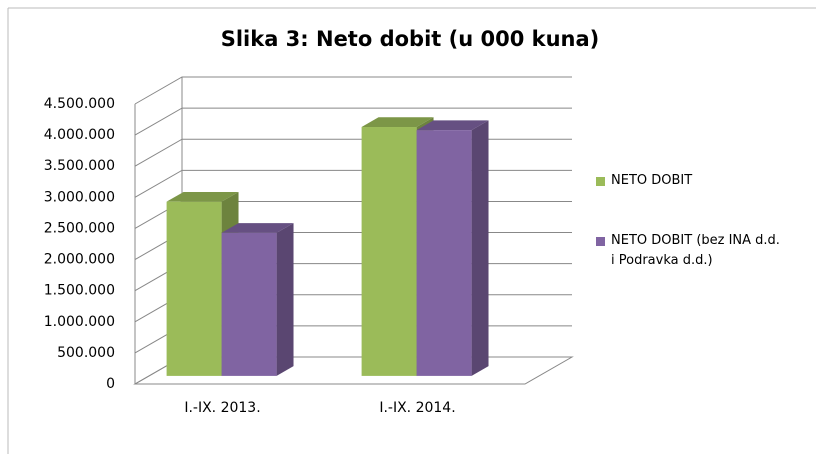  What do you see at coordinates (79, 166) in the screenshot?
I see `y-tick-label: 3.500.000` at bounding box center [79, 166].